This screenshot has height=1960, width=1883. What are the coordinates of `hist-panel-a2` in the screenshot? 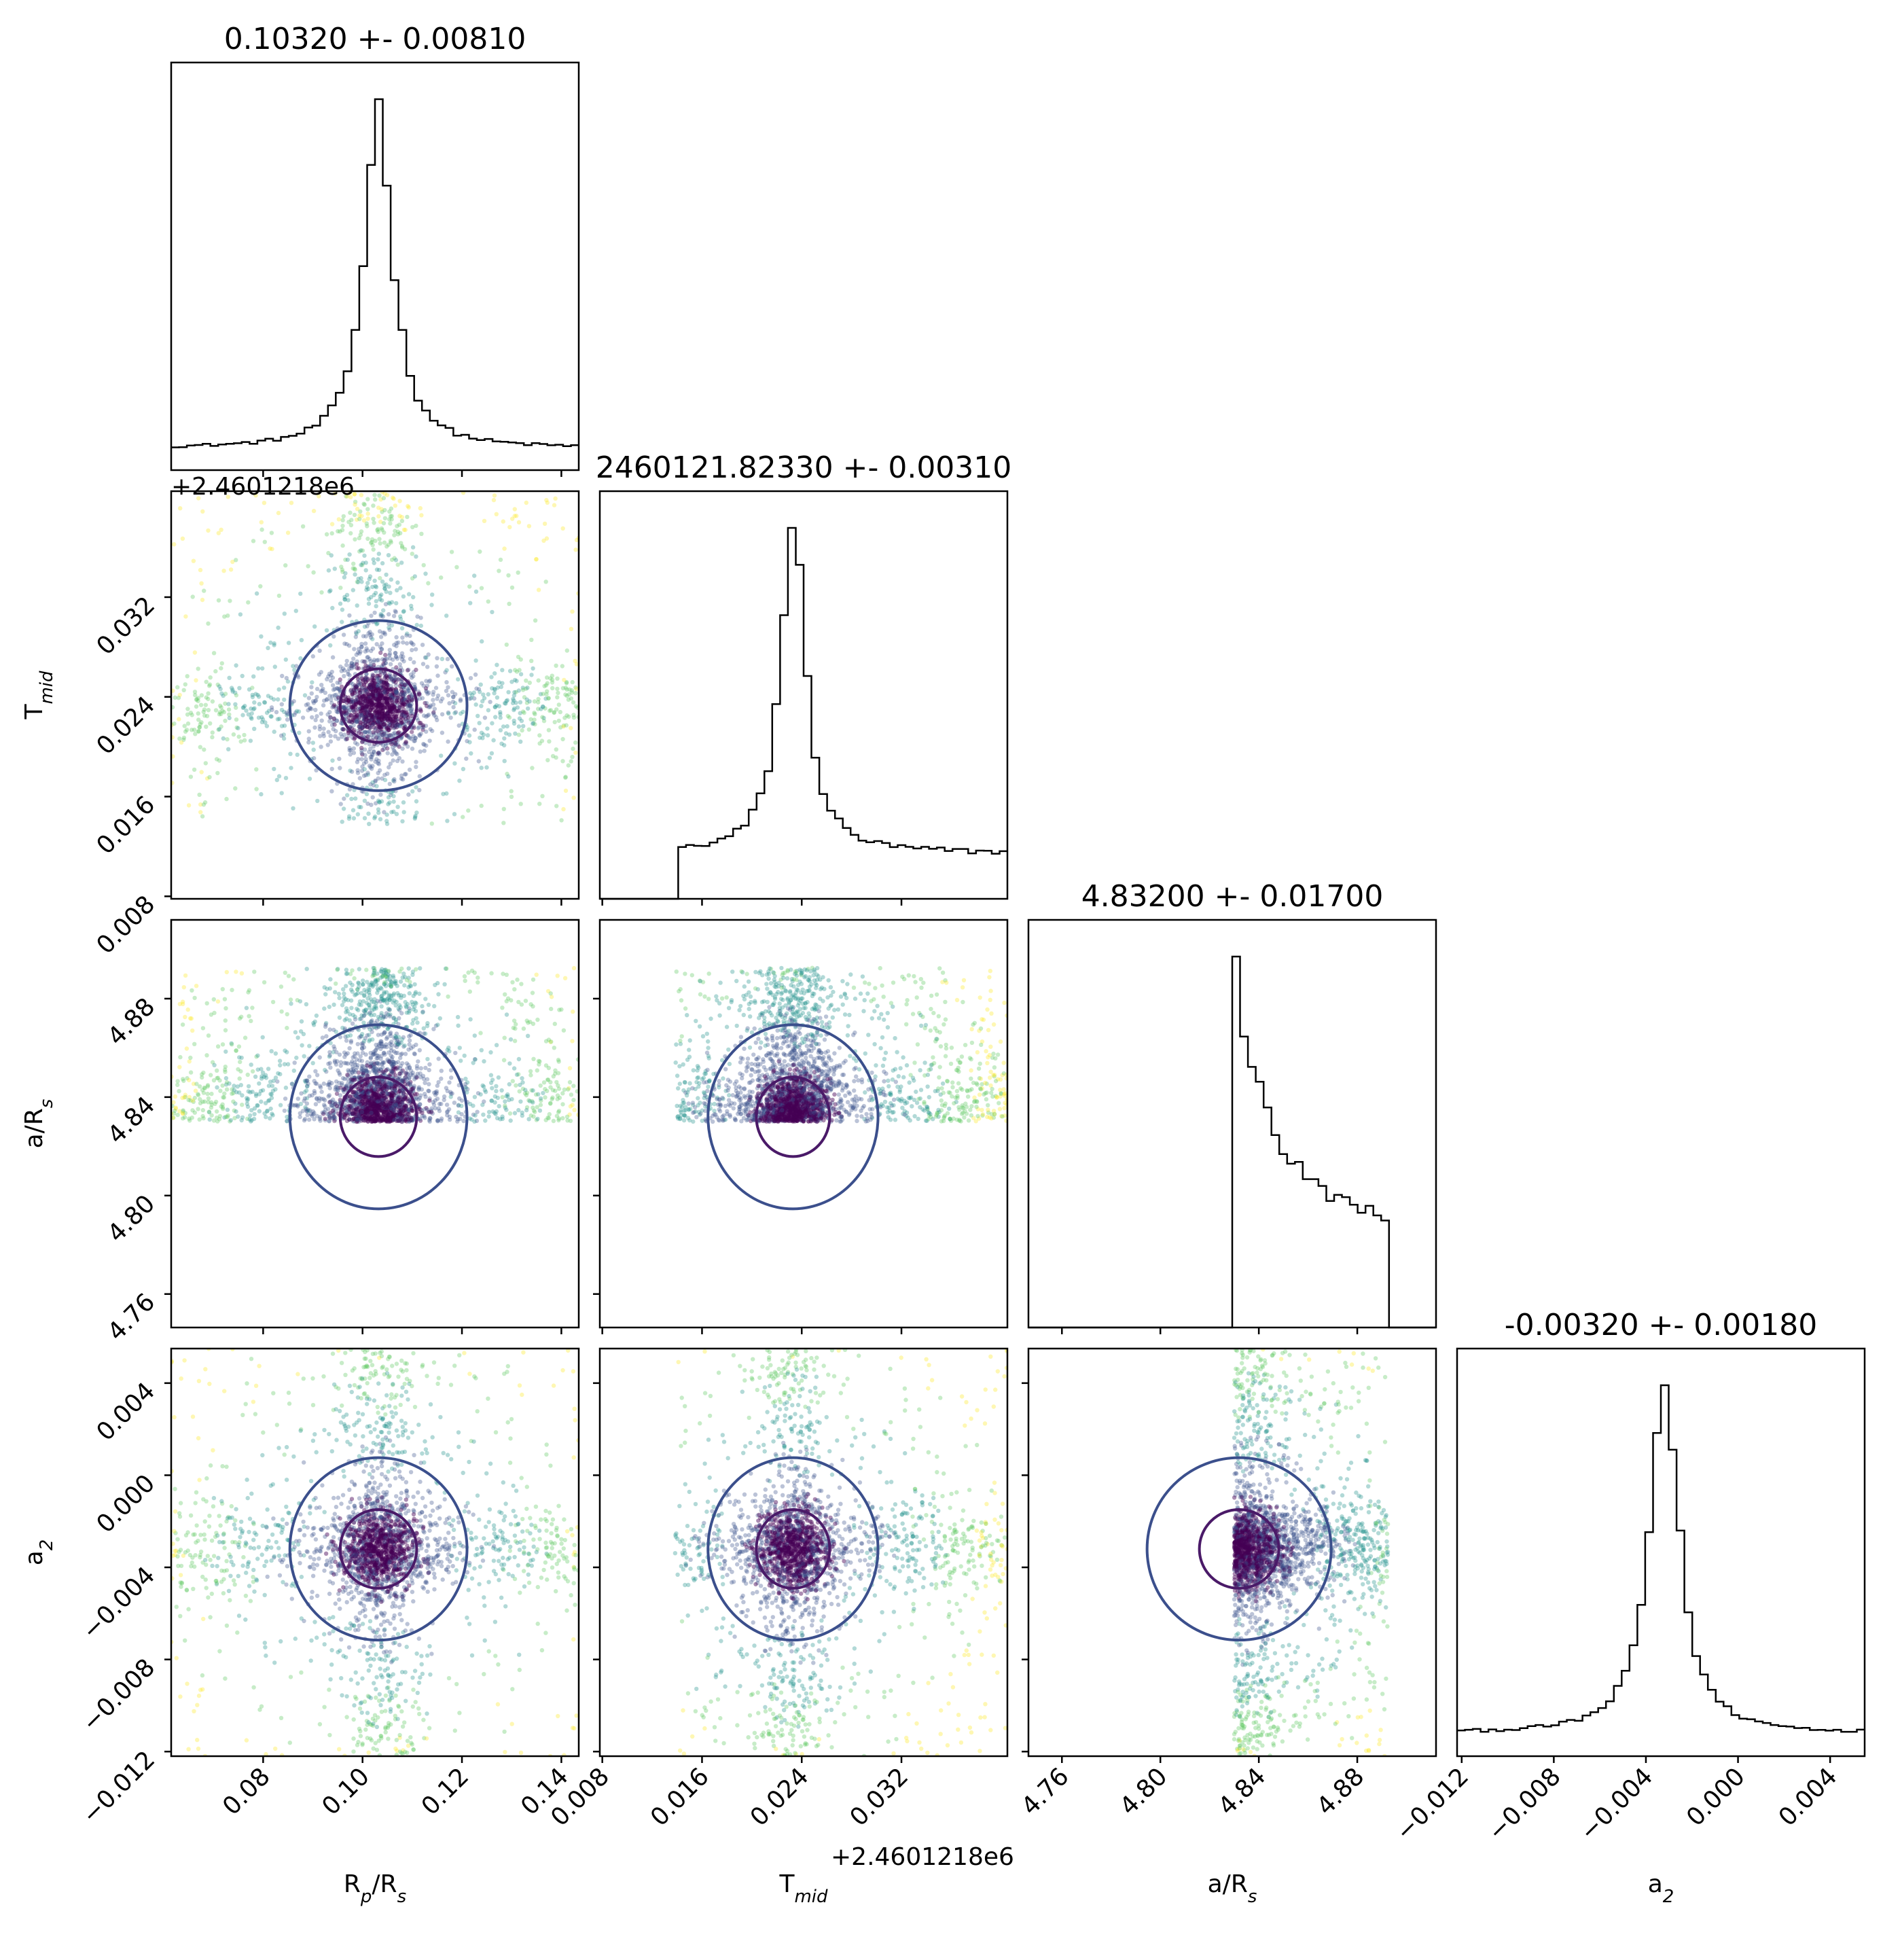 It's located at (1661, 1552).